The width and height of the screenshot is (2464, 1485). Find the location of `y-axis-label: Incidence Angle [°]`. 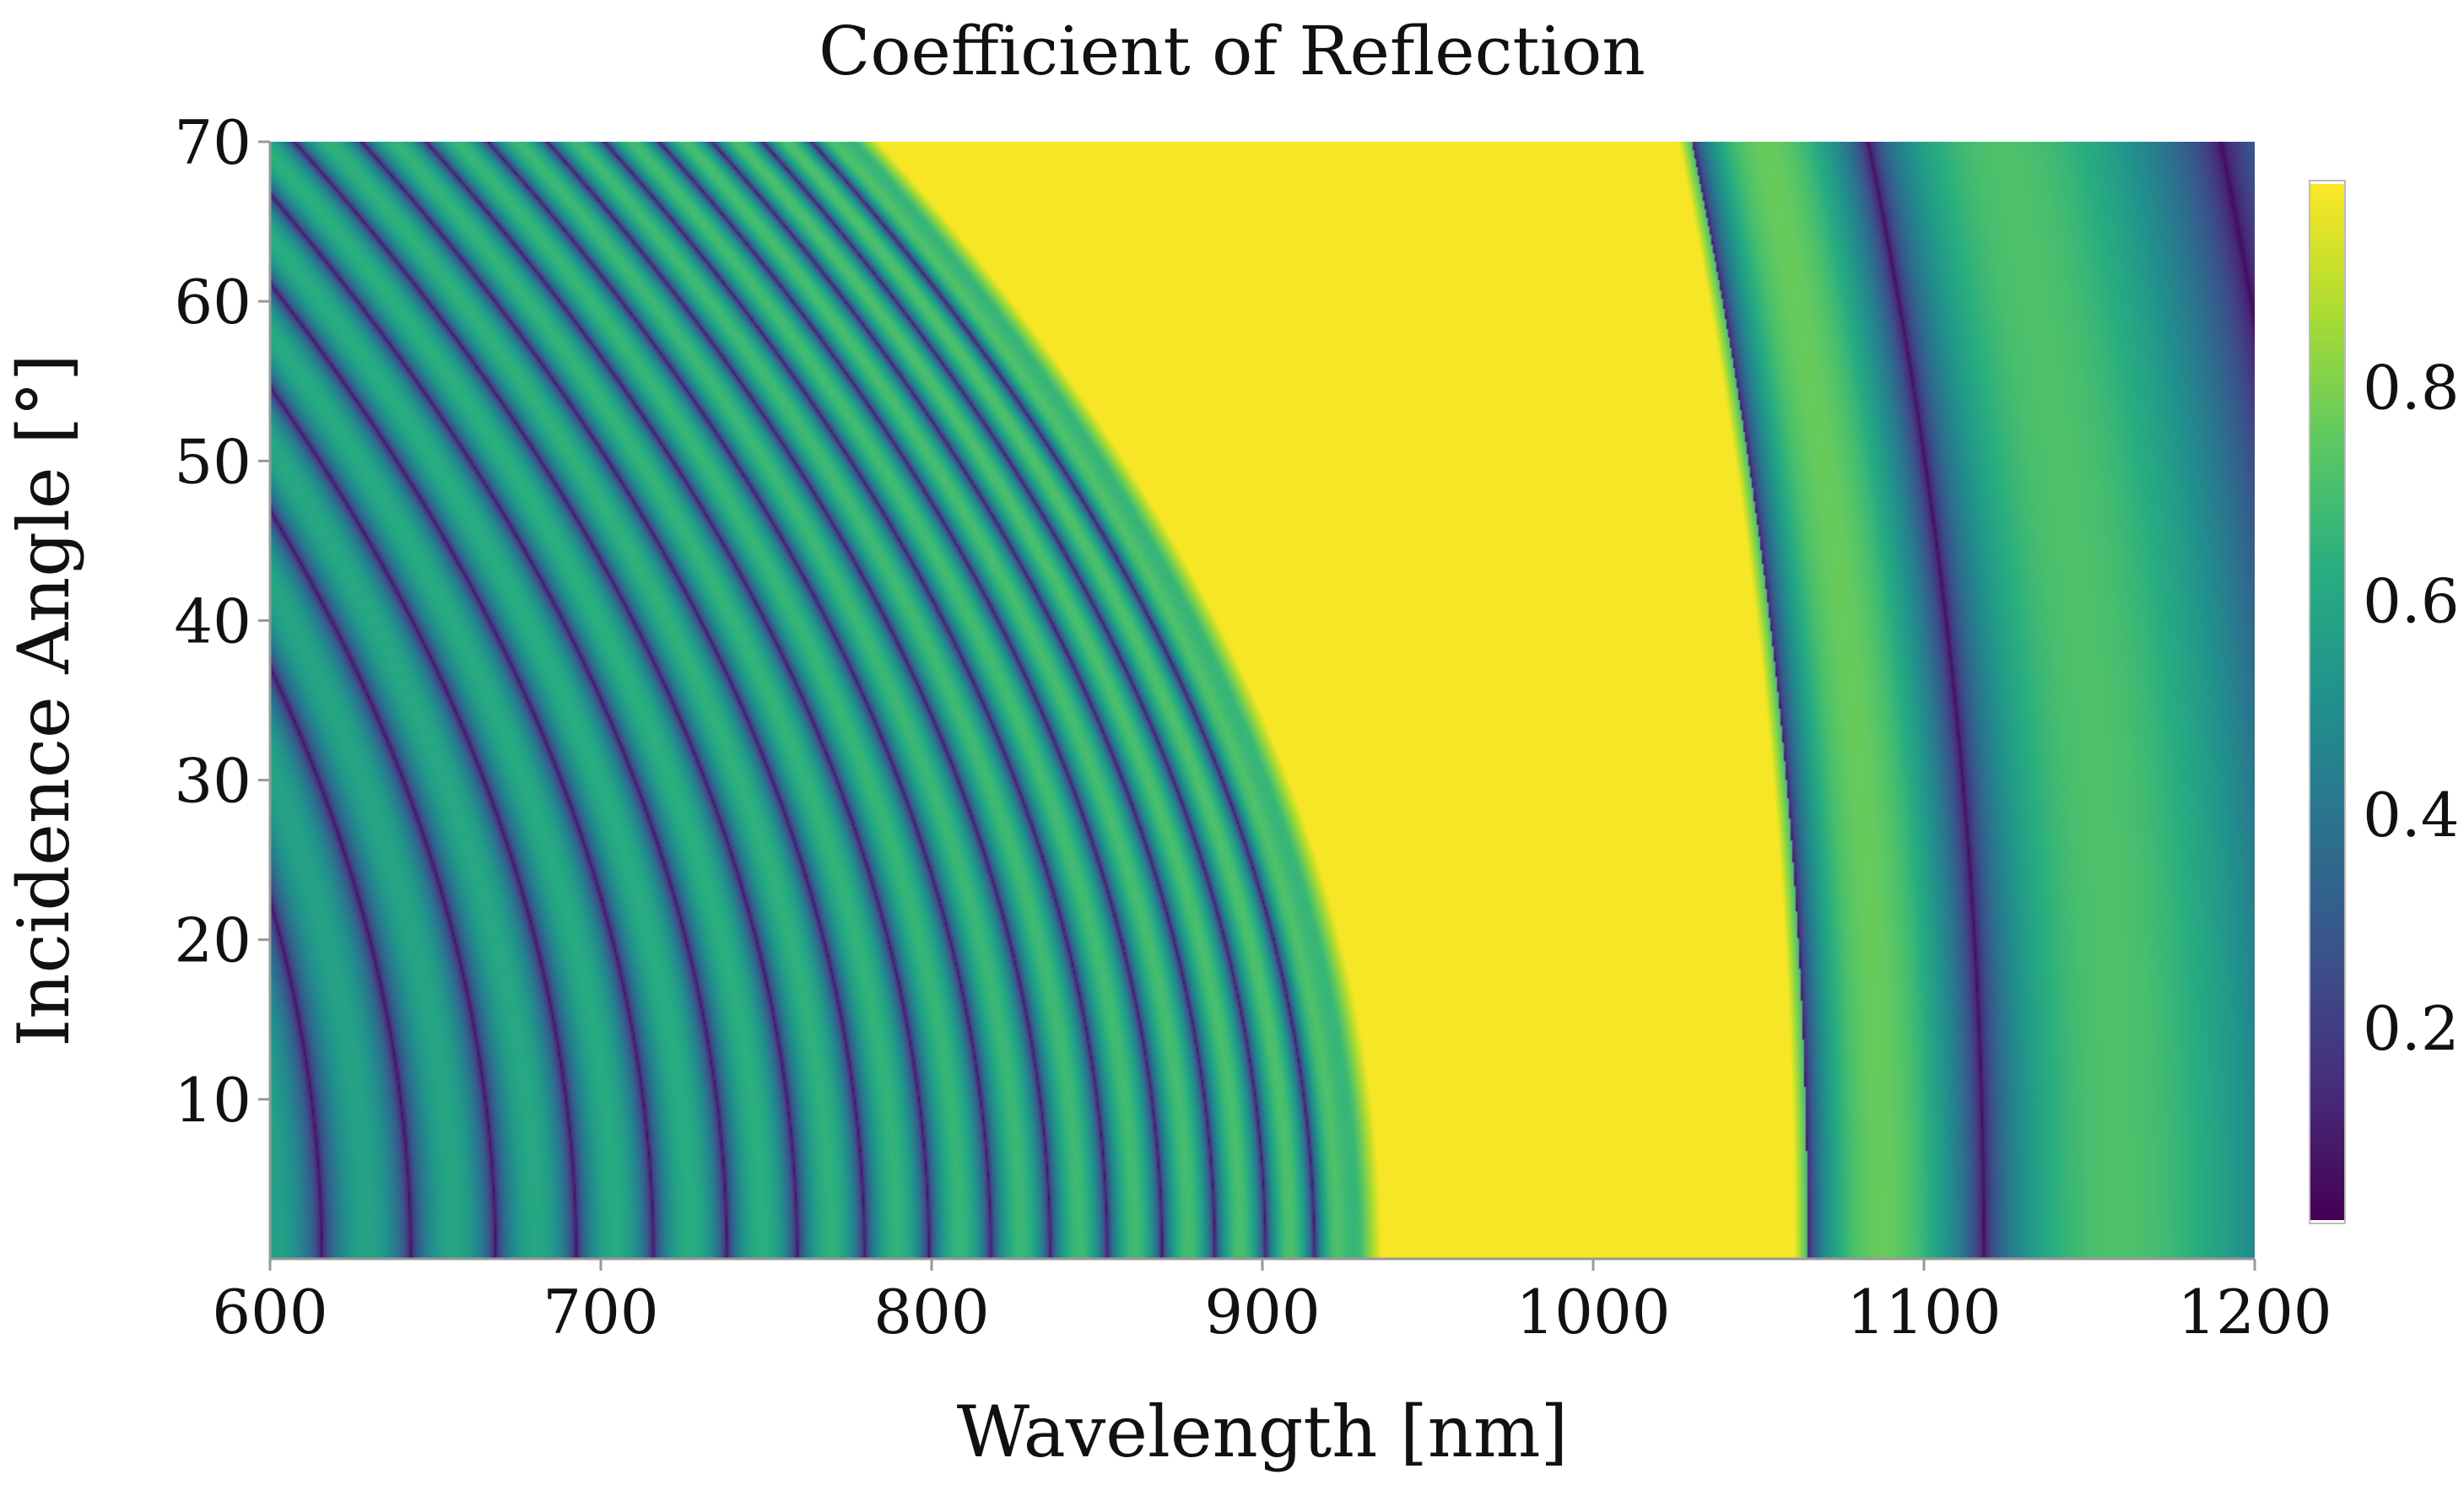

y-axis-label: Incidence Angle [°] is located at coordinates (44, 700).